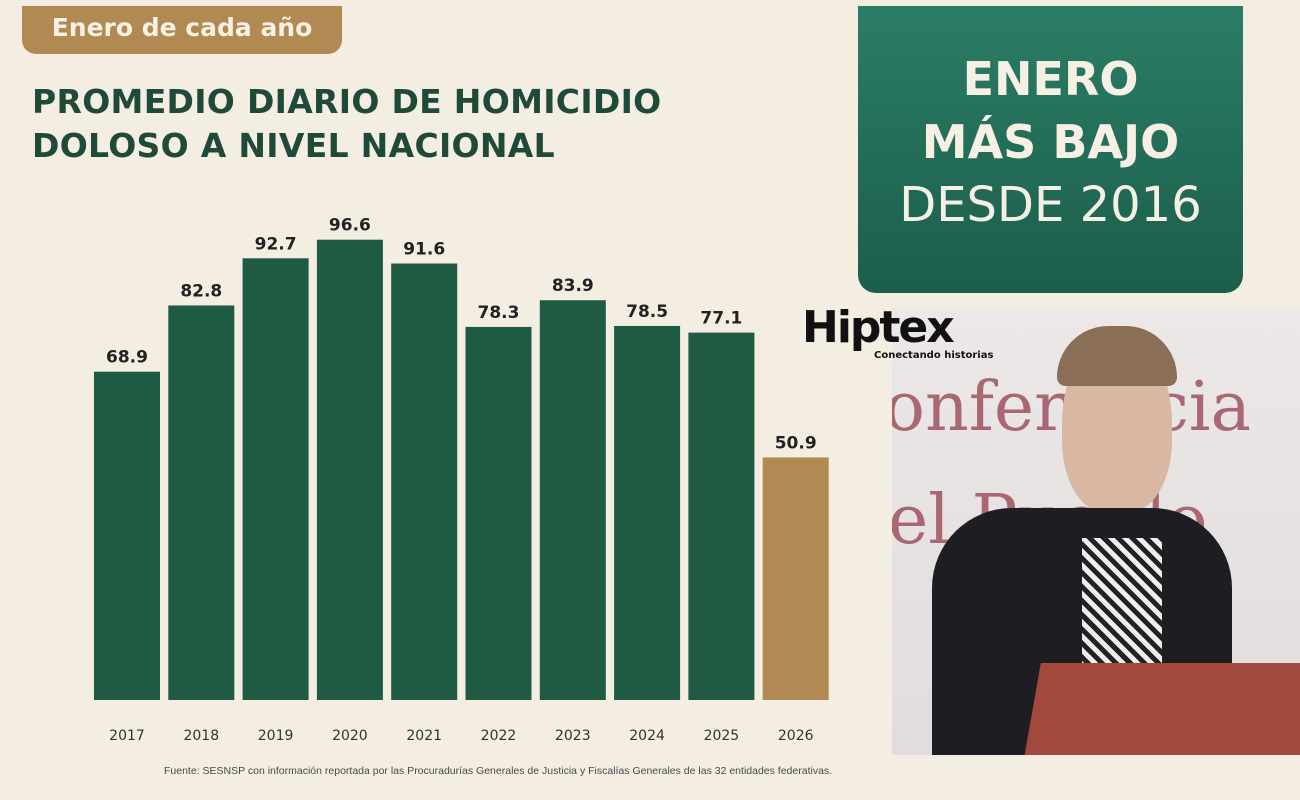 This screenshot has height=800, width=1300. Describe the element at coordinates (424, 736) in the screenshot. I see `x-tick-label: 2021` at that location.